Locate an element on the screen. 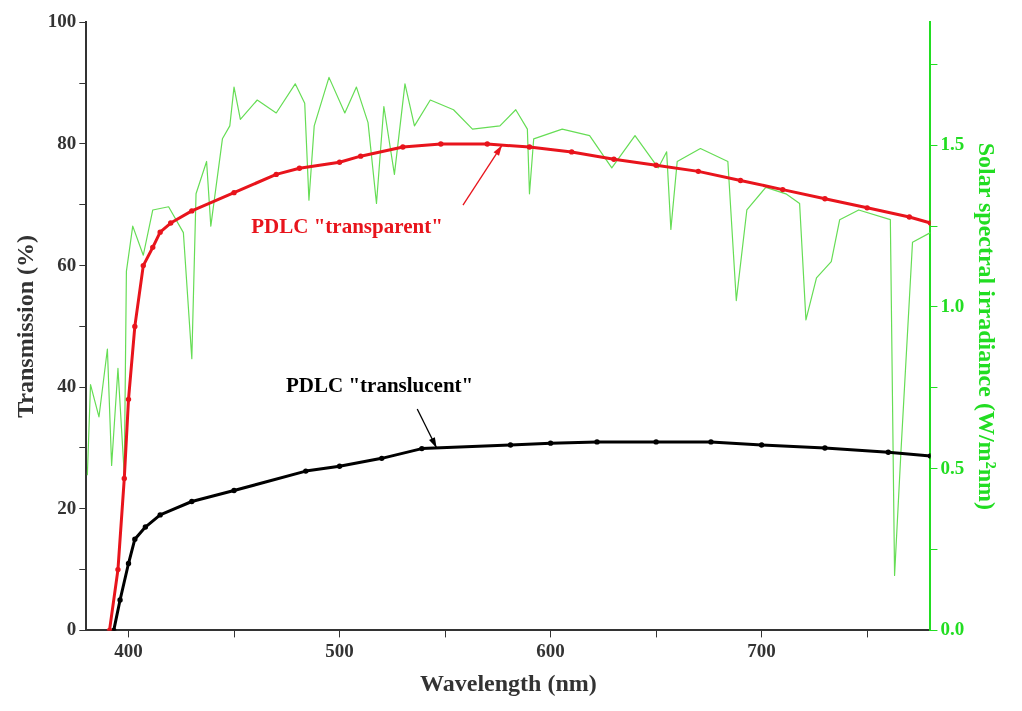 This screenshot has width=1022, height=711. text: 1.0 is located at coordinates (952, 305).